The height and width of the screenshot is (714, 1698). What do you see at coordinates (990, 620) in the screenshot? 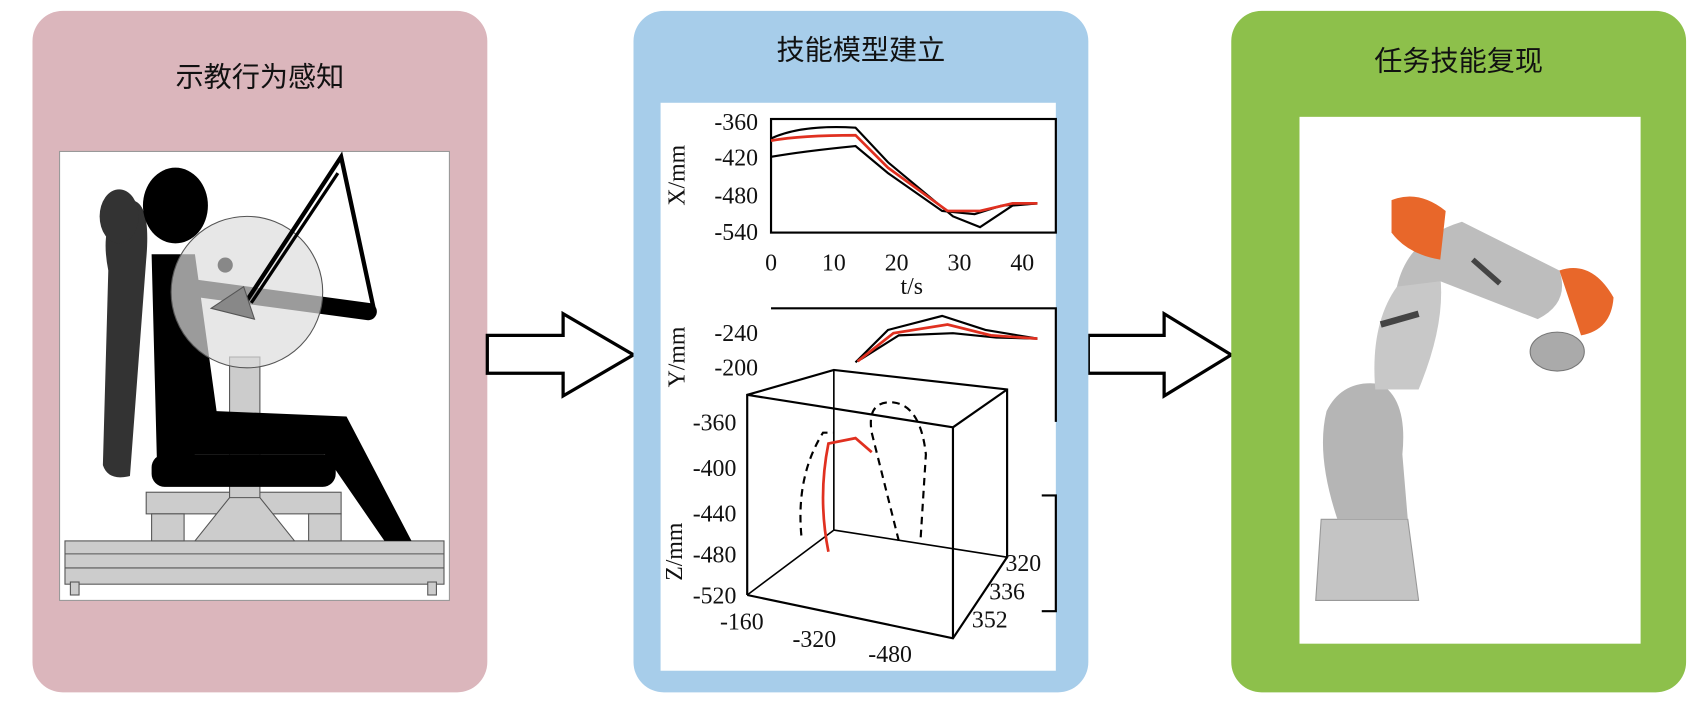
I see `y-tick-label: 352` at bounding box center [990, 620].